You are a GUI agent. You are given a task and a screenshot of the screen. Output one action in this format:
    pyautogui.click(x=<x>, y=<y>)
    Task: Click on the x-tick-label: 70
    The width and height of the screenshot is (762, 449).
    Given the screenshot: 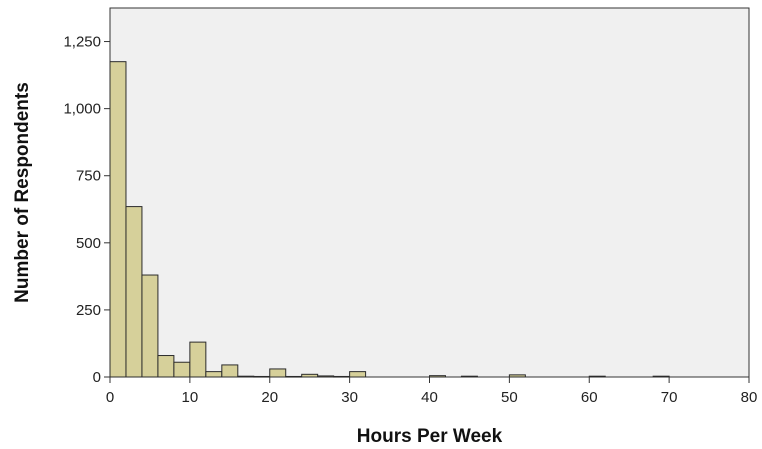 What is the action you would take?
    pyautogui.click(x=669, y=397)
    